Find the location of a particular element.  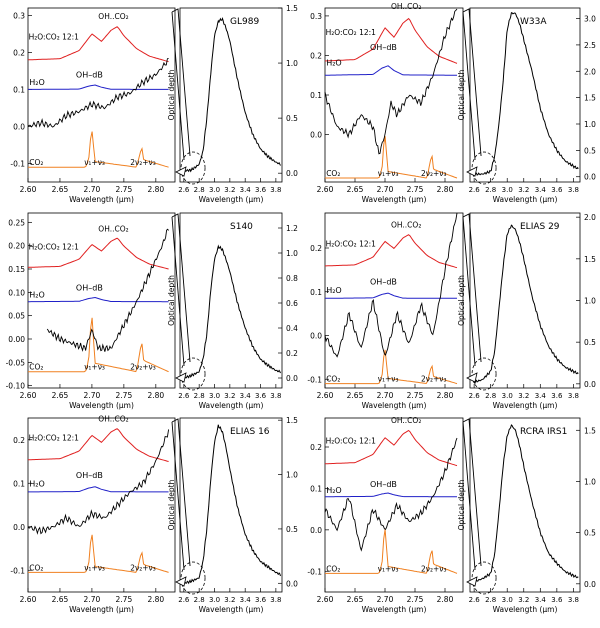

x2-tick-label: 2.8 is located at coordinates (490, 190).